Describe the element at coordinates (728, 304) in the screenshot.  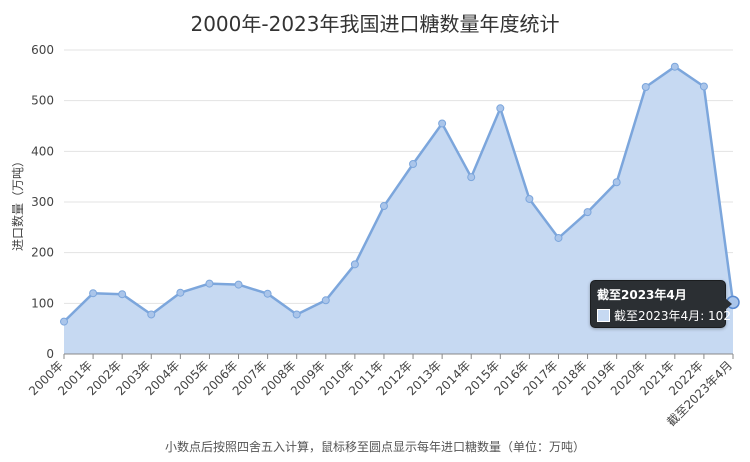
I see `tooltip-arrow` at that location.